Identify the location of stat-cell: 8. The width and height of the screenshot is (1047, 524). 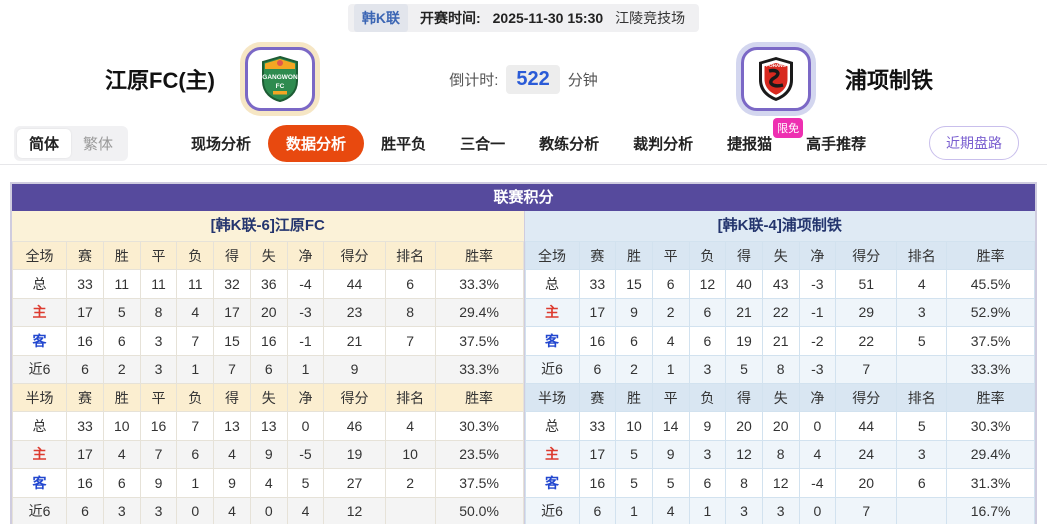
(158, 312).